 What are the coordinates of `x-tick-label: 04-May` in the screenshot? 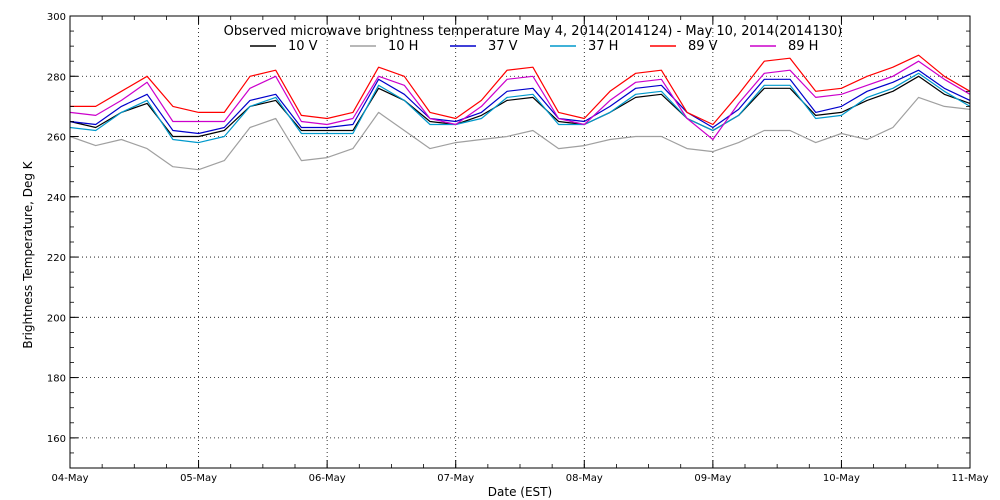 It's located at (69, 478).